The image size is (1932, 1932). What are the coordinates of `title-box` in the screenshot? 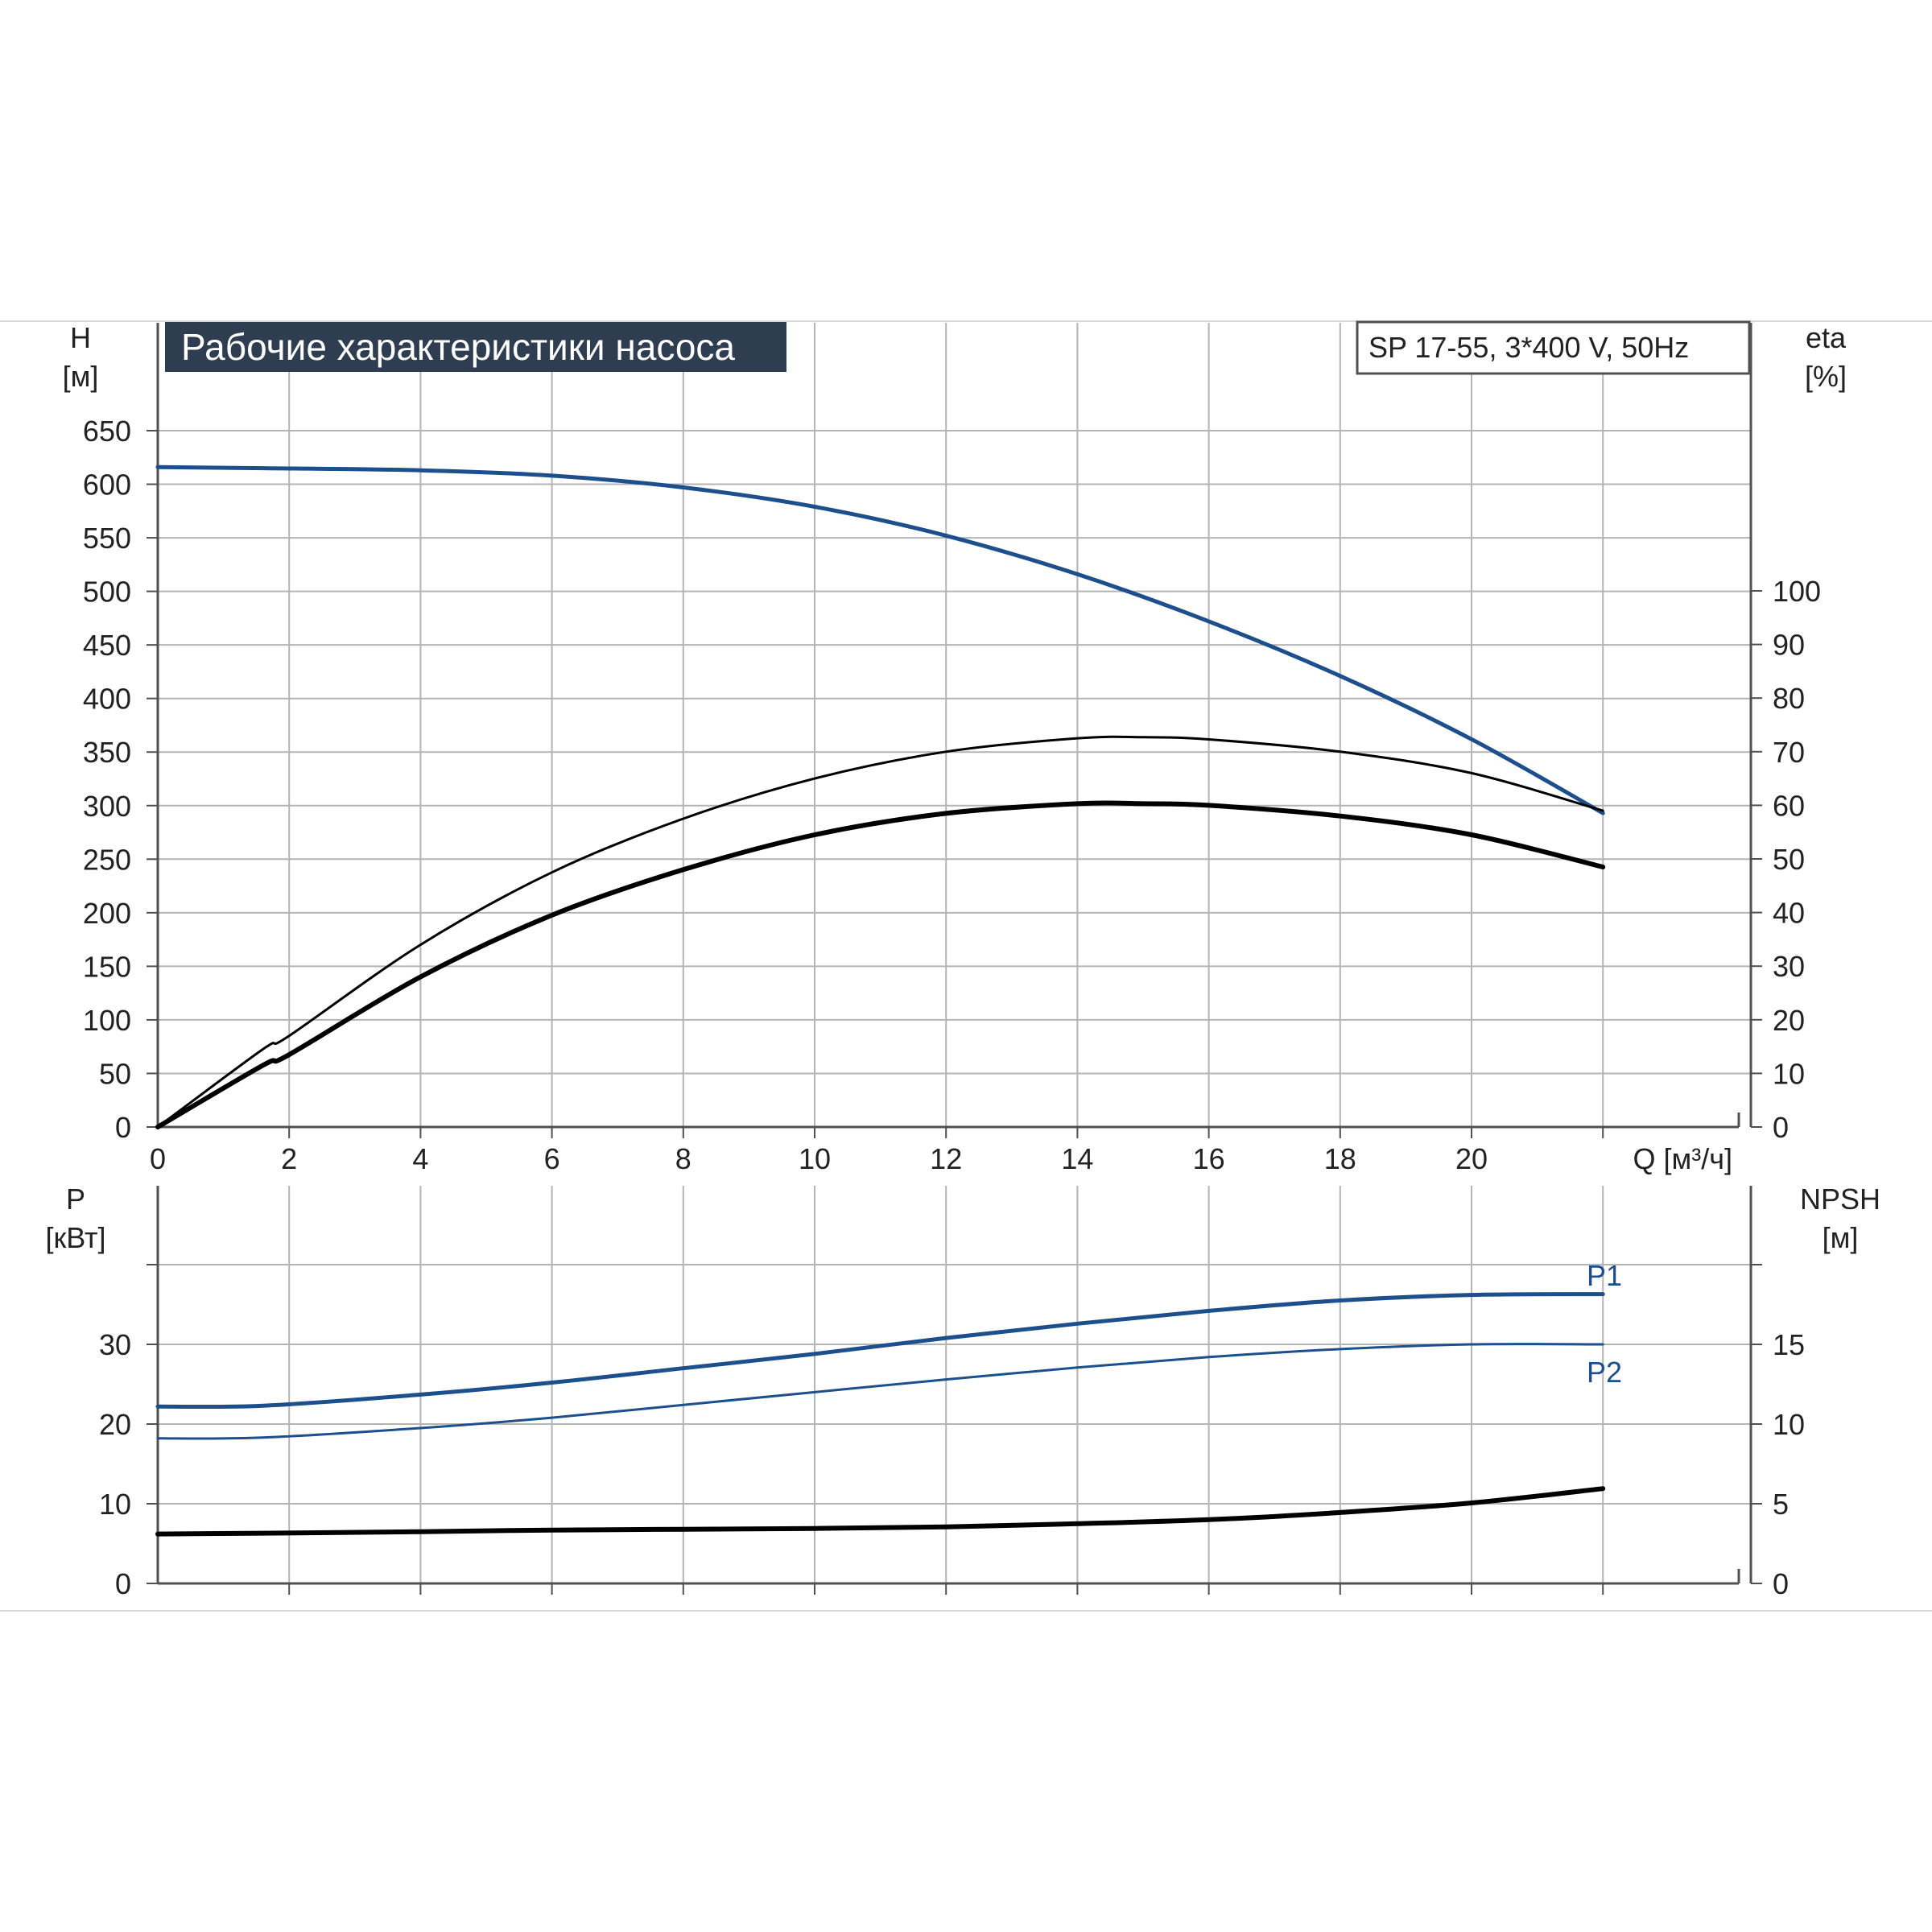 It's located at (475, 347).